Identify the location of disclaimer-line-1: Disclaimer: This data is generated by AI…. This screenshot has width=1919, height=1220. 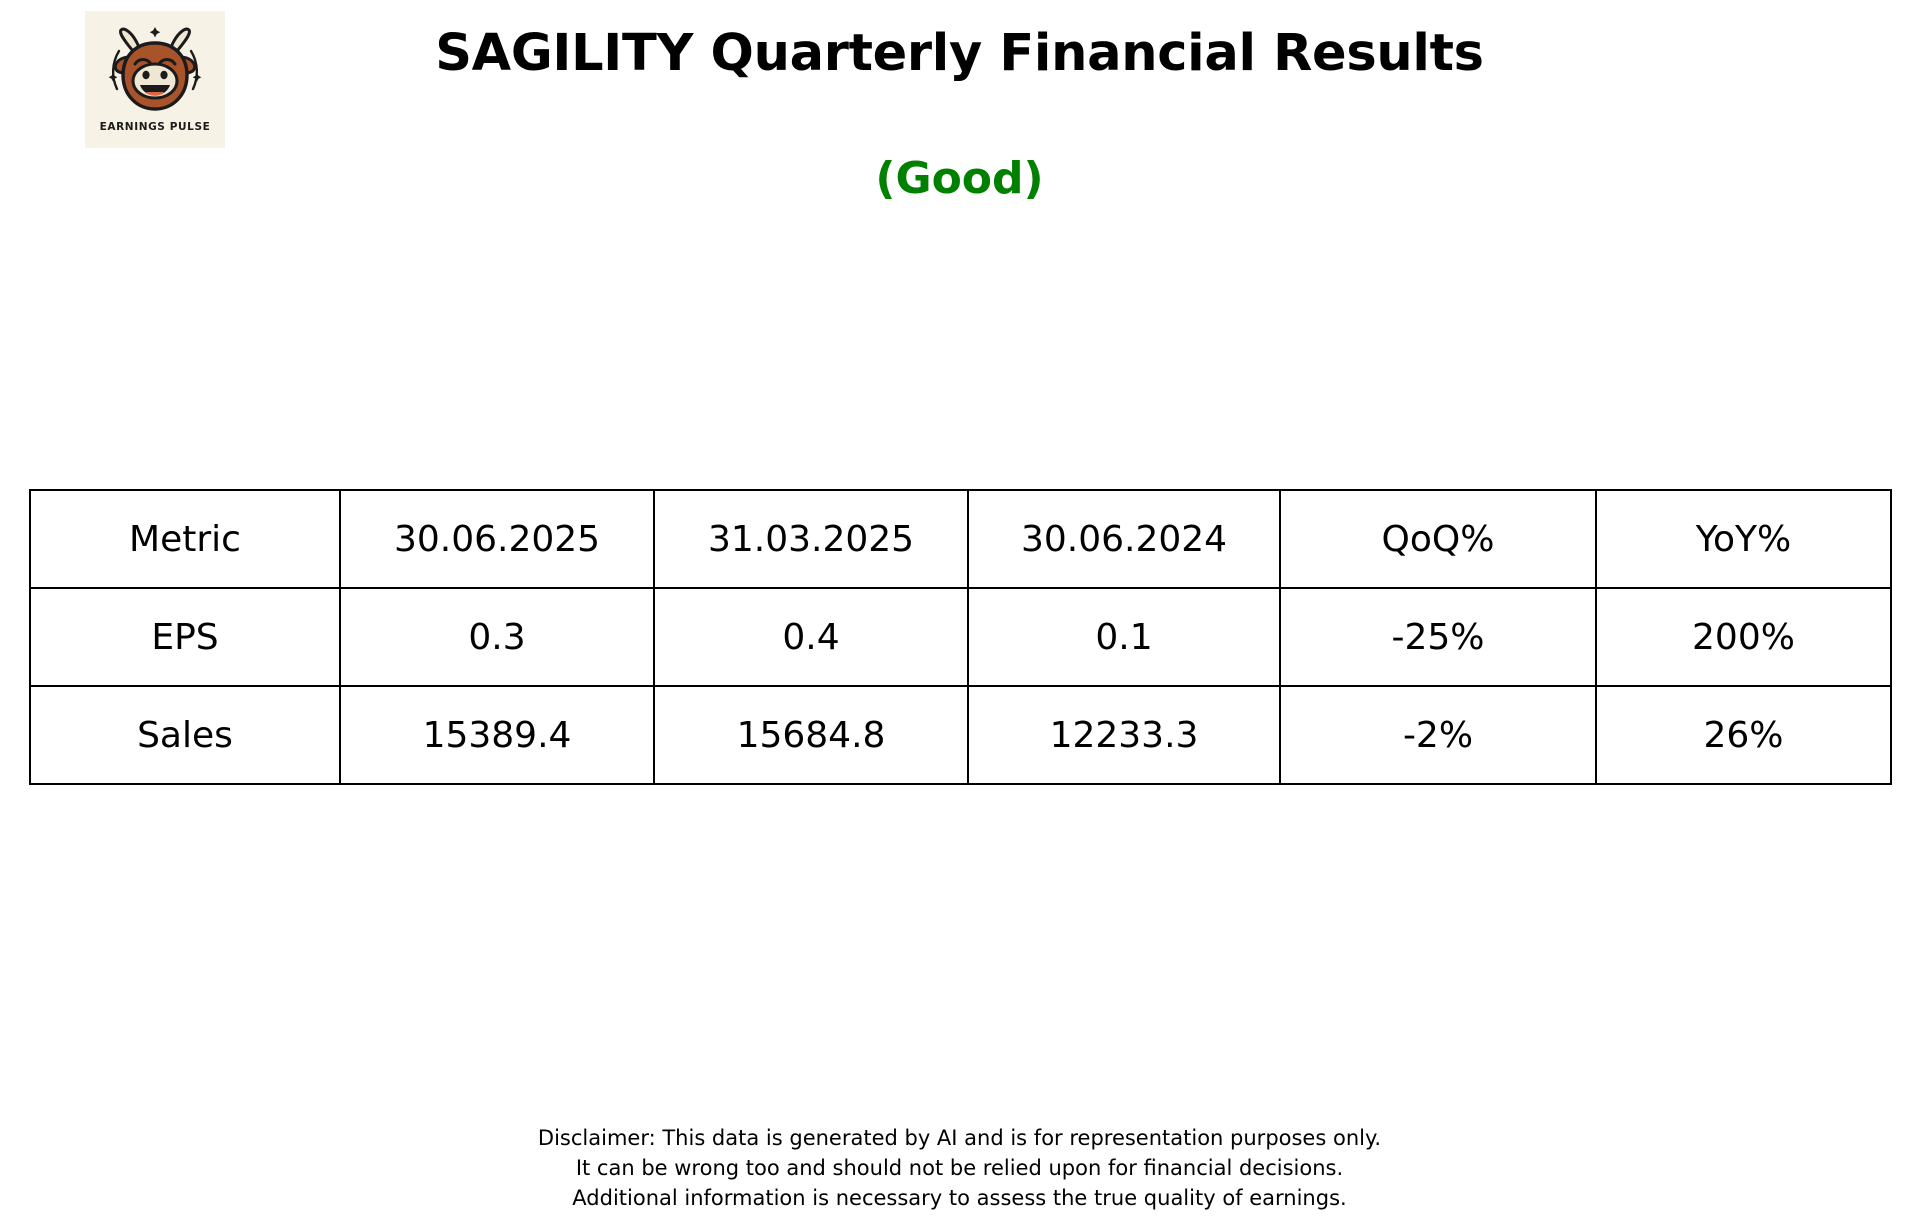
(959, 1138).